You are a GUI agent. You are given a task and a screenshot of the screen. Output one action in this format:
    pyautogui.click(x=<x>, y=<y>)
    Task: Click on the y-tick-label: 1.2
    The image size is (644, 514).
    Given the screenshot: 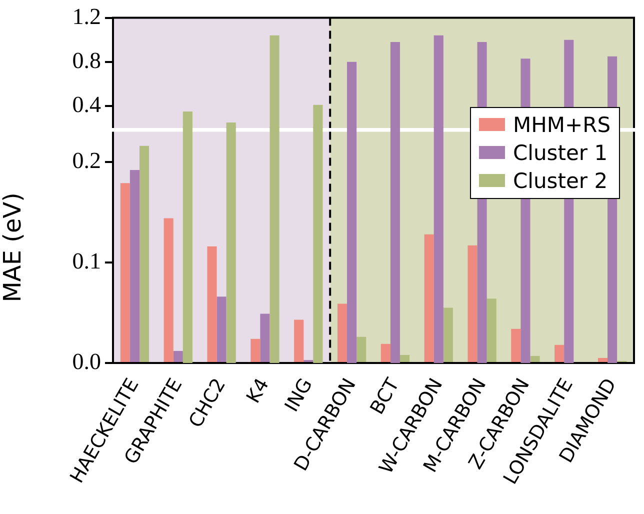 What is the action you would take?
    pyautogui.click(x=86, y=16)
    